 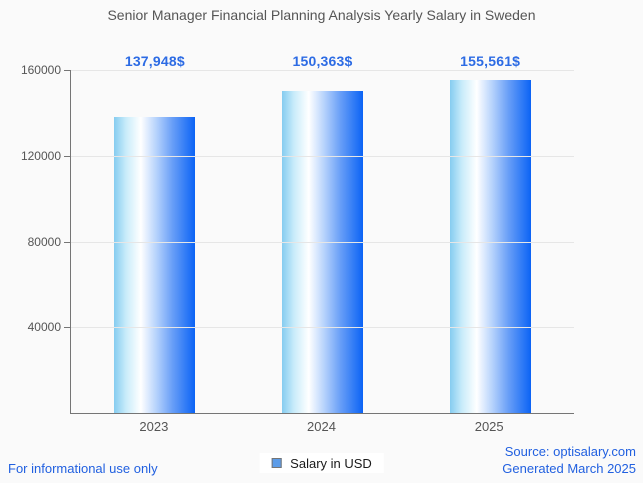 What do you see at coordinates (154, 426) in the screenshot?
I see `x-tick-label: 2023` at bounding box center [154, 426].